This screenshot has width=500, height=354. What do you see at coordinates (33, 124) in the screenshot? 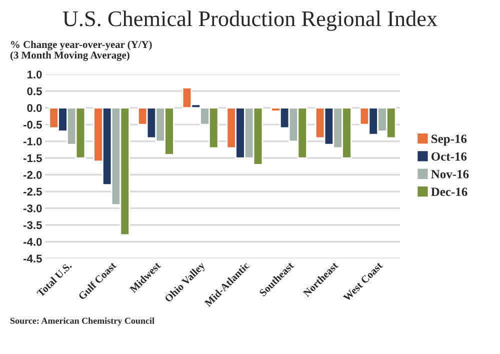
I see `y-tick-label: -0.5` at bounding box center [33, 124].